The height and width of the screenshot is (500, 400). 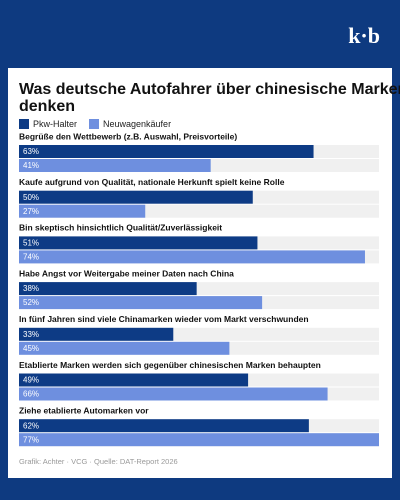 I want to click on value-label: 49%, so click(x=31, y=380).